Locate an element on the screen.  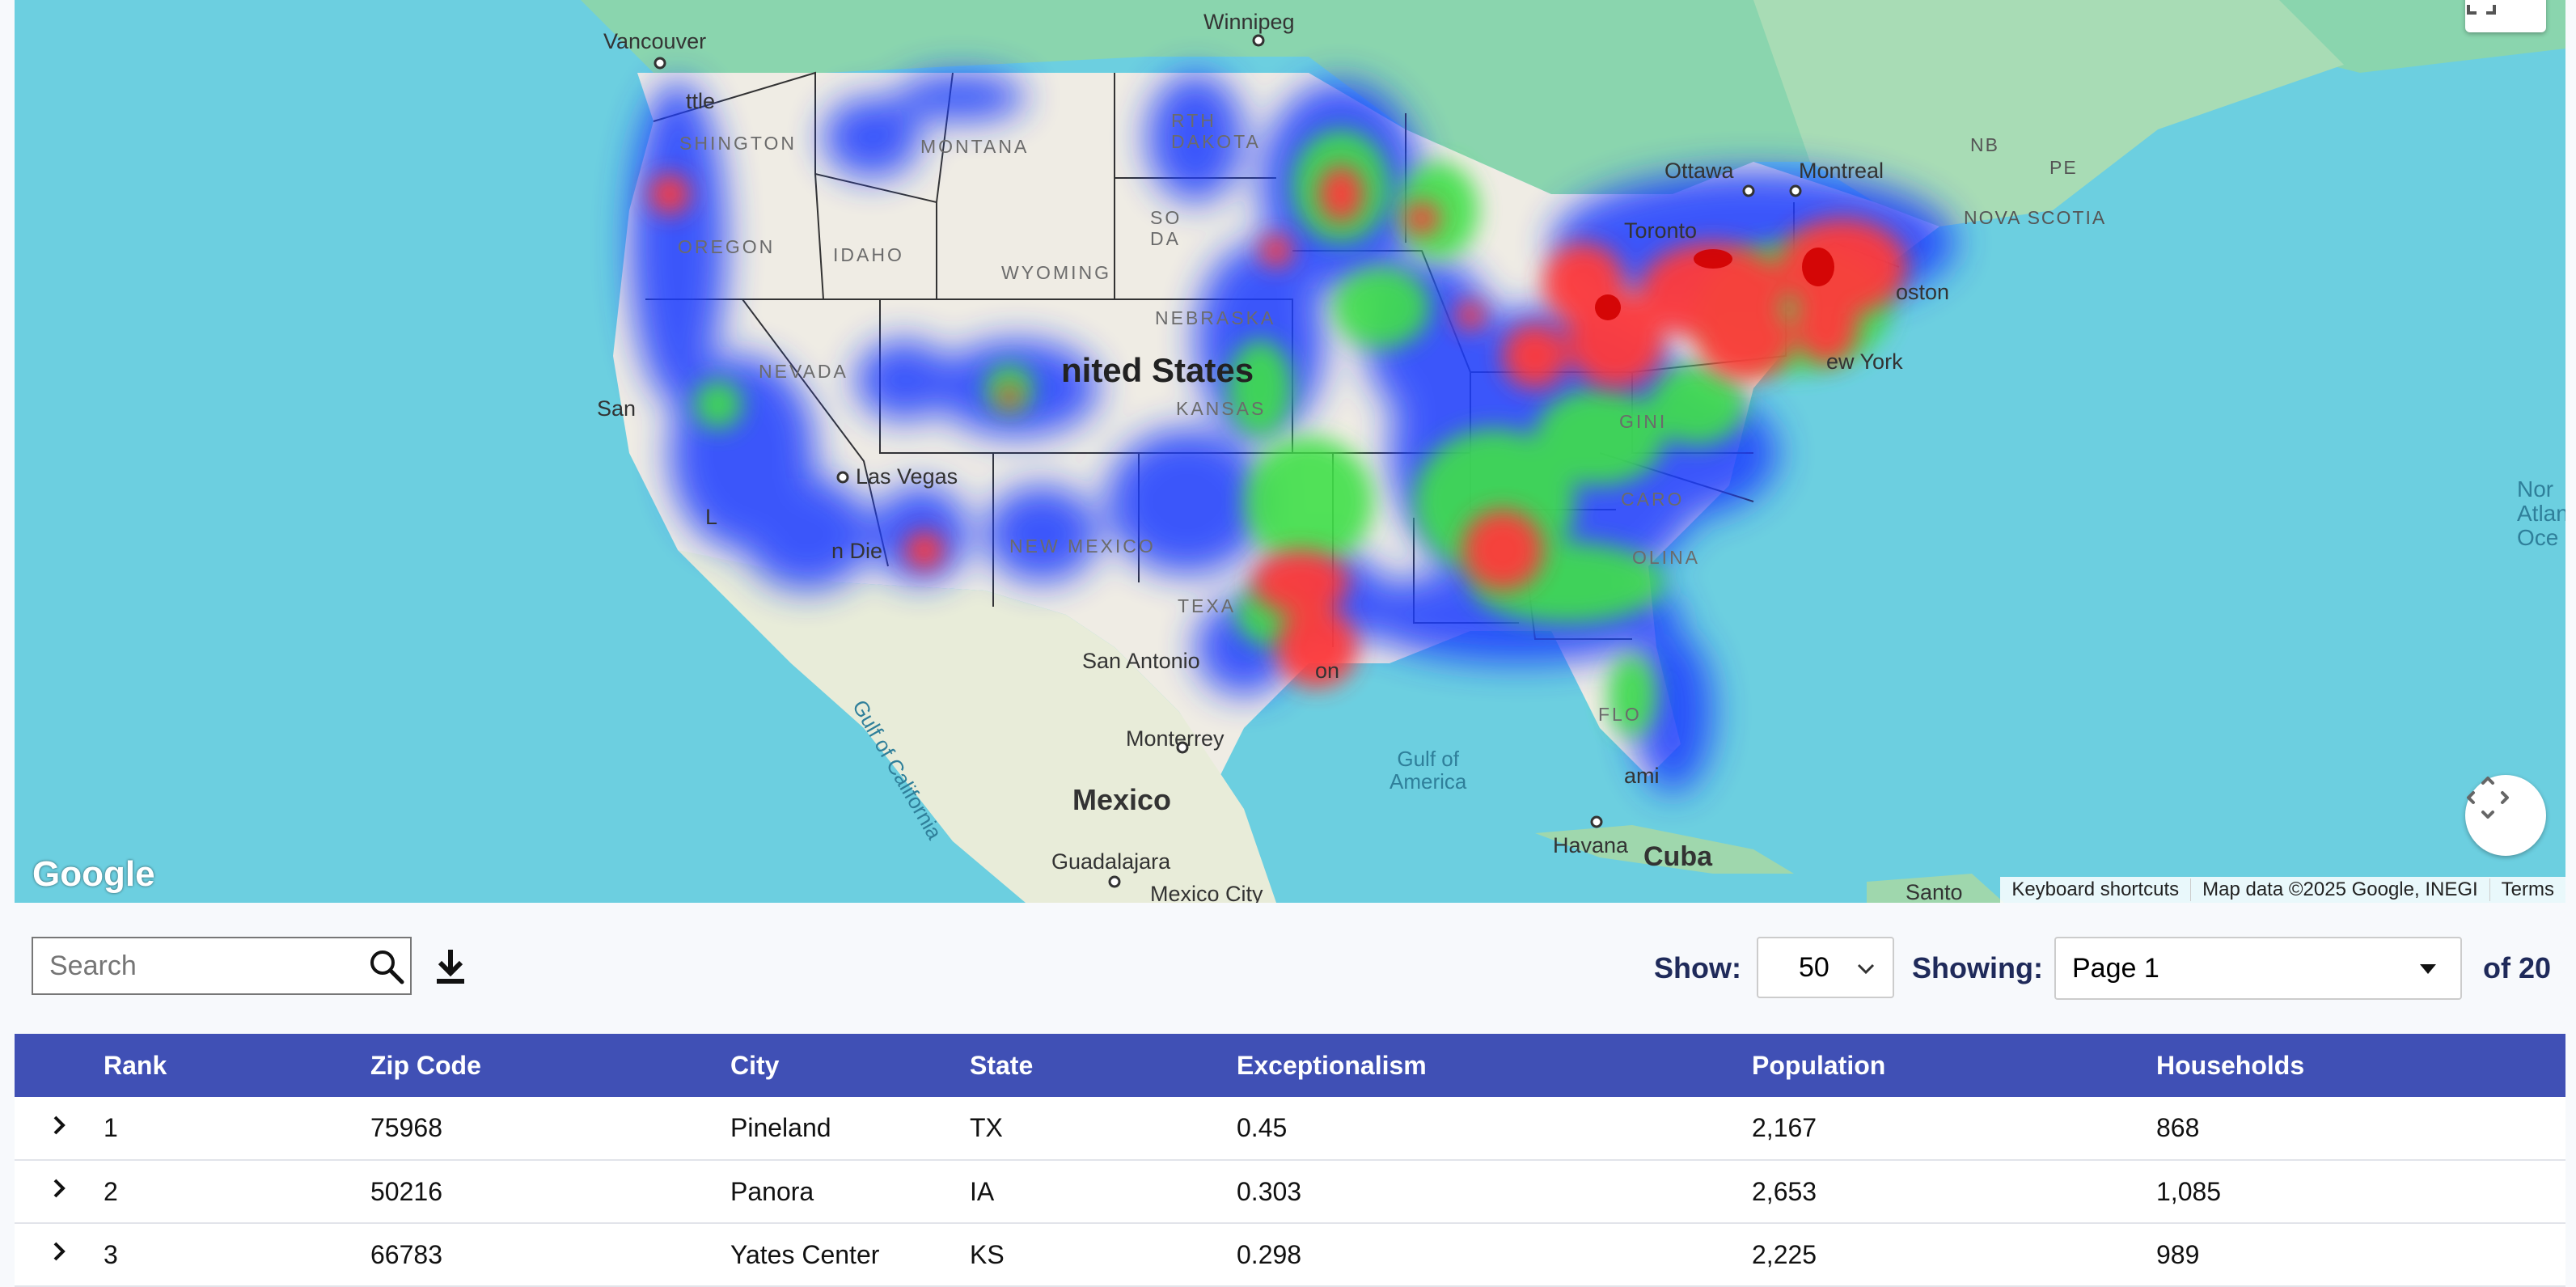
cell-state: IA is located at coordinates (983, 1191).